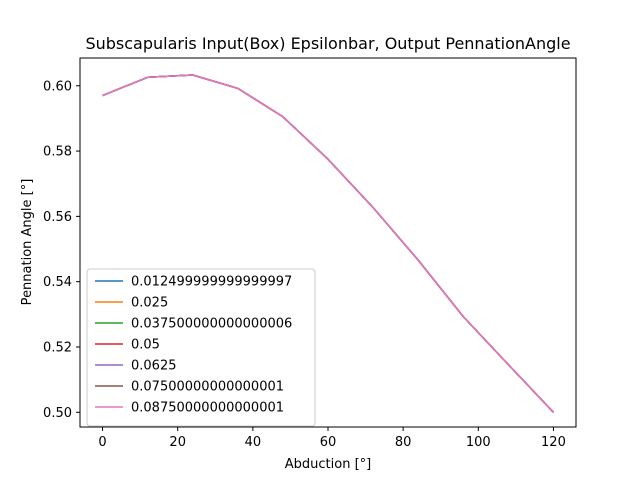 The width and height of the screenshot is (640, 480). Describe the element at coordinates (27, 242) in the screenshot. I see `y-axis-label: Pennation Angle [°]` at that location.